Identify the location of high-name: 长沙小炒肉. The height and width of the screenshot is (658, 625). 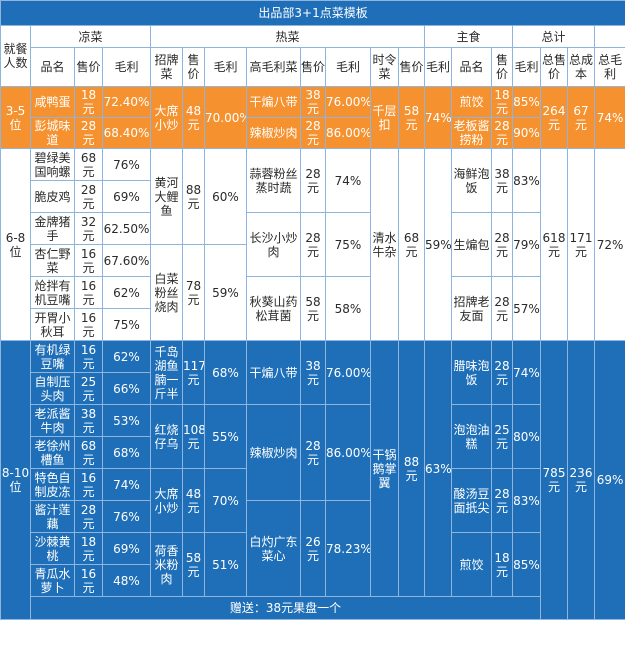
(273, 244).